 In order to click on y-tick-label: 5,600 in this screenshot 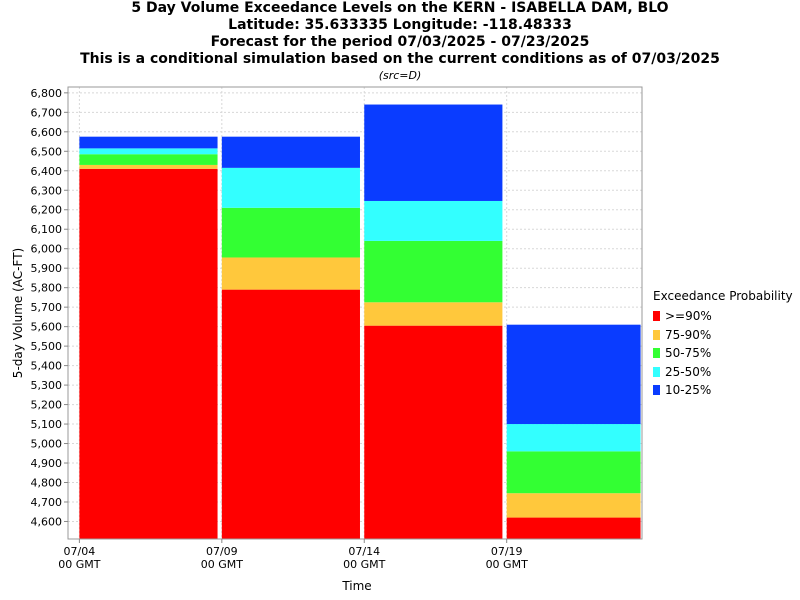, I will do `click(47, 327)`.